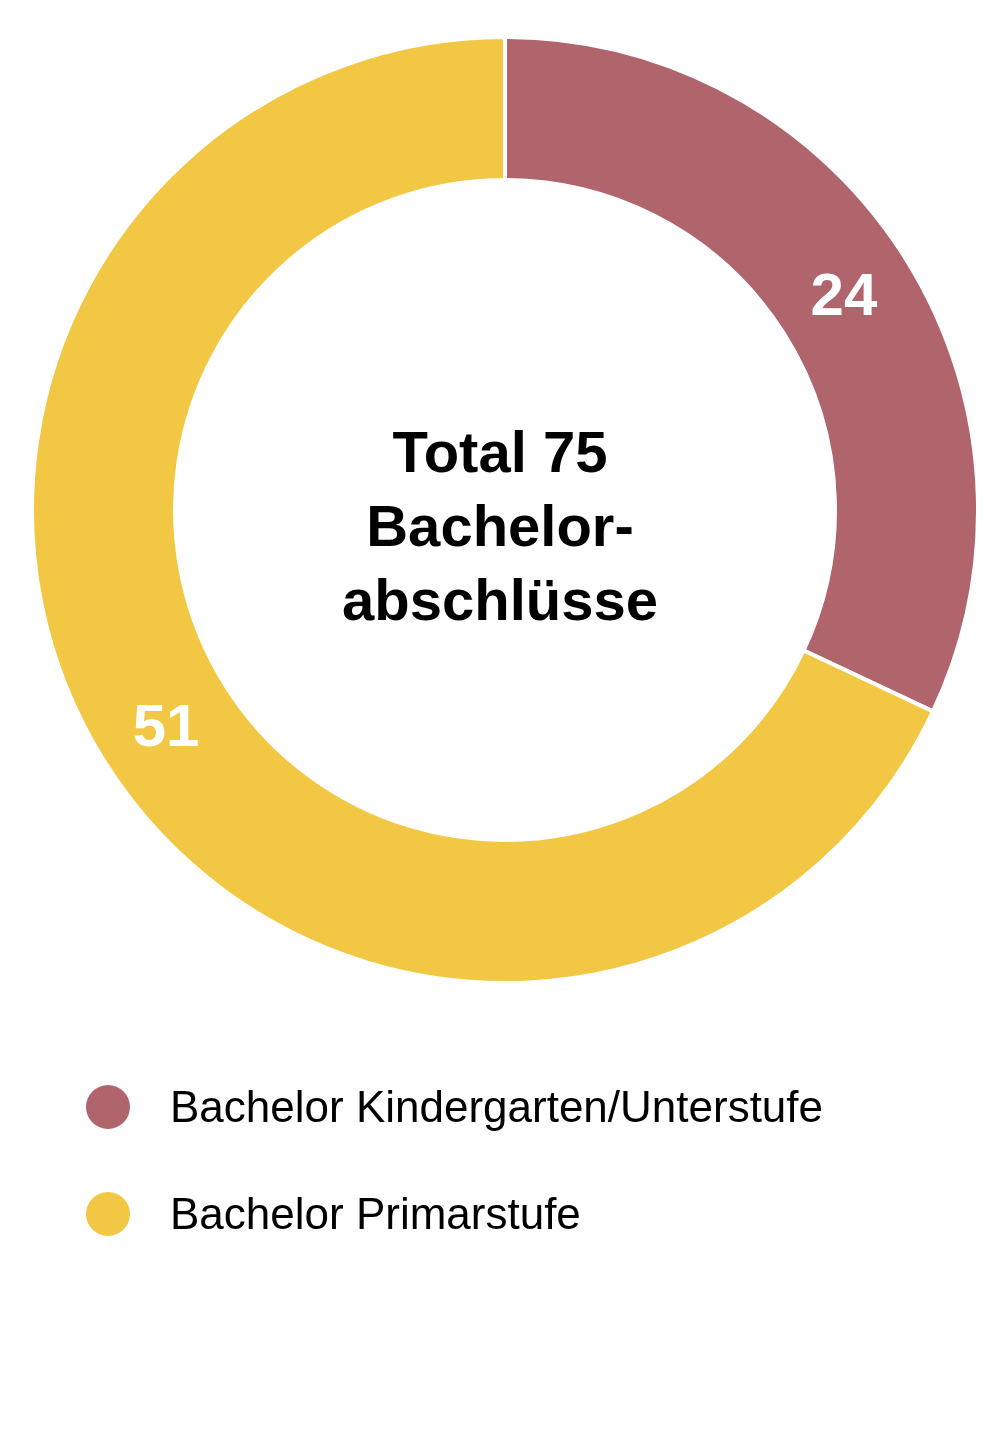  I want to click on data-label: 51, so click(166, 725).